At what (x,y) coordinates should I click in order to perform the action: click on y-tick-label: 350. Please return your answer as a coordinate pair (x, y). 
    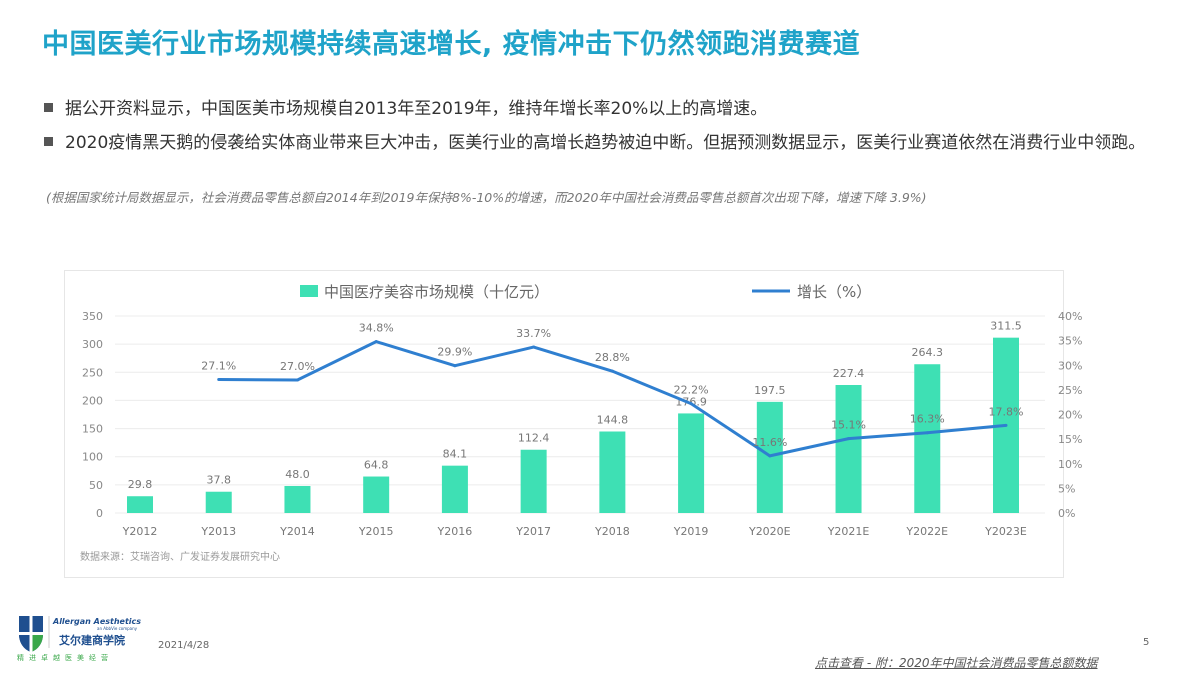
    Looking at the image, I should click on (92, 316).